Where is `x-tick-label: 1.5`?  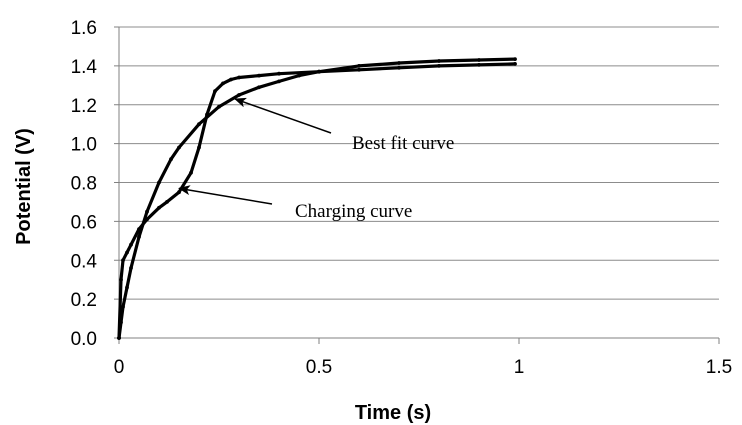
x-tick-label: 1.5 is located at coordinates (719, 367).